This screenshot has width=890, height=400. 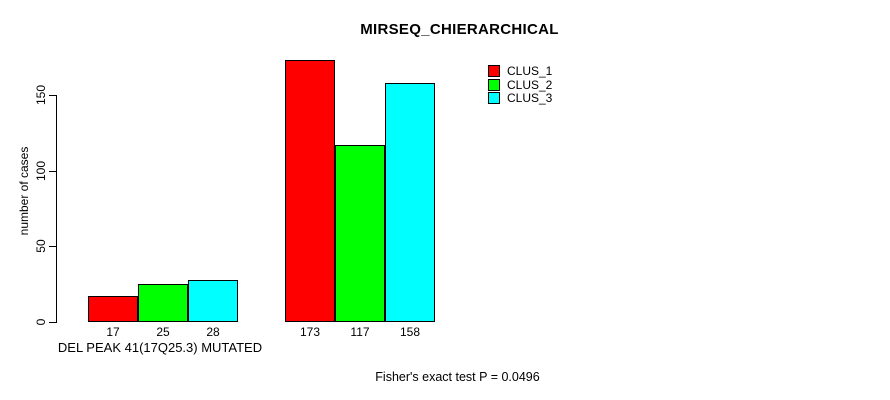 I want to click on y-tick-label: 50, so click(x=41, y=246).